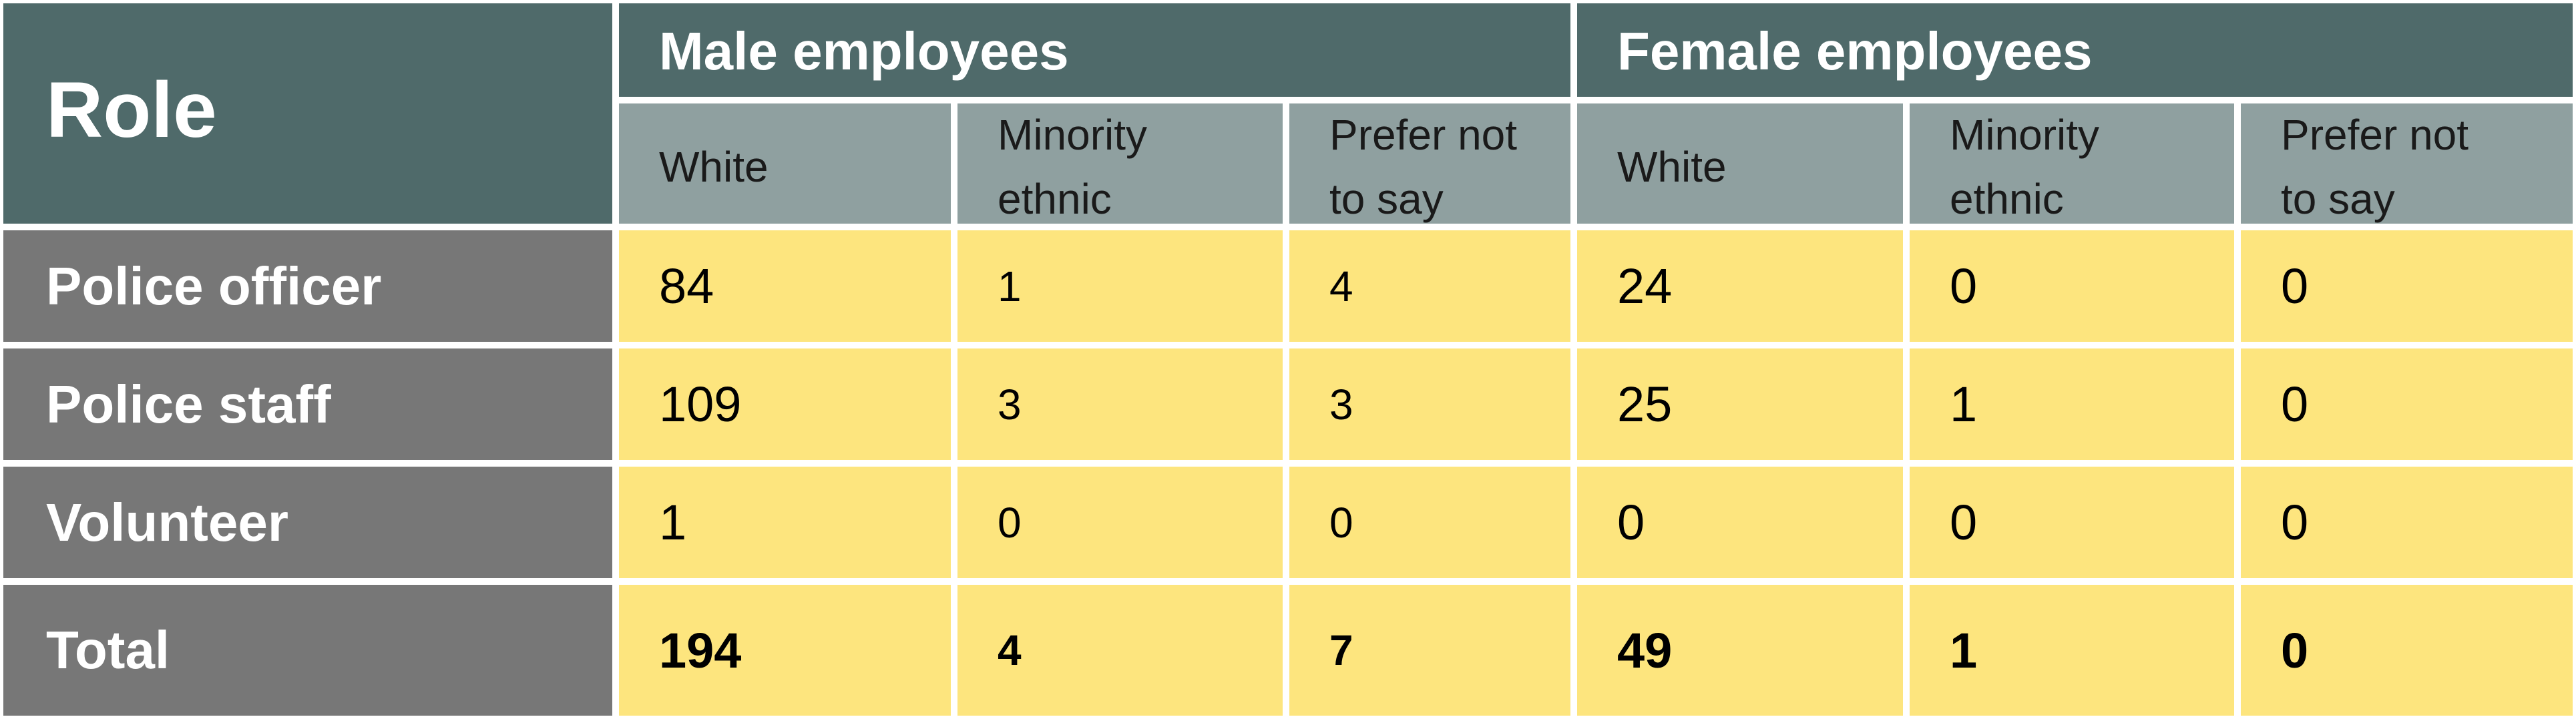 The image size is (2576, 719). Describe the element at coordinates (308, 522) in the screenshot. I see `row-label-volunteer: Volunteer` at that location.